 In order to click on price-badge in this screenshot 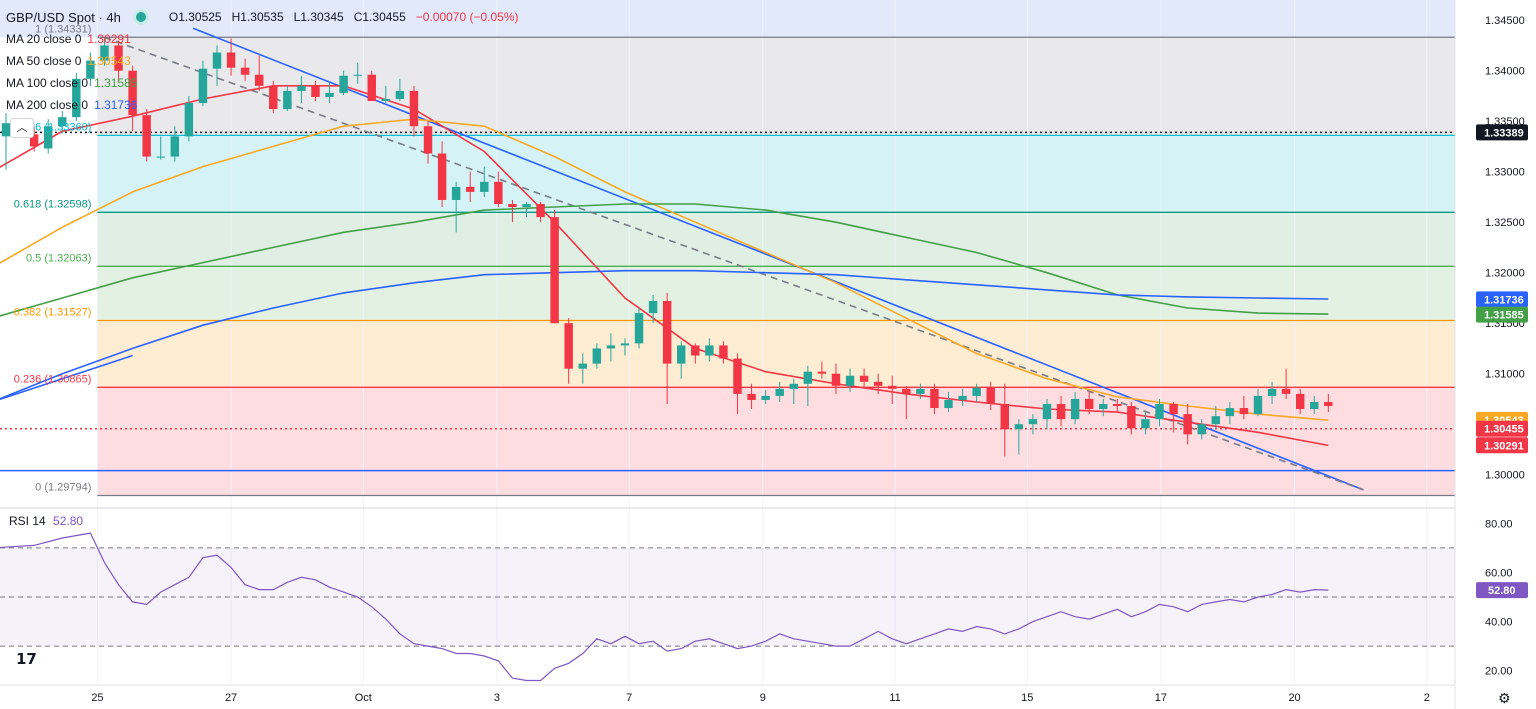, I will do `click(1502, 299)`.